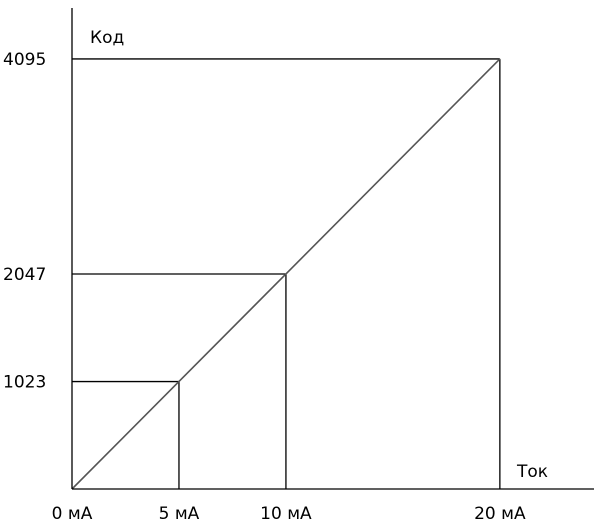 This screenshot has height=526, width=596. Describe the element at coordinates (24, 221) in the screenshot. I see `y-tick-labels: 1023 2047 4095` at that location.